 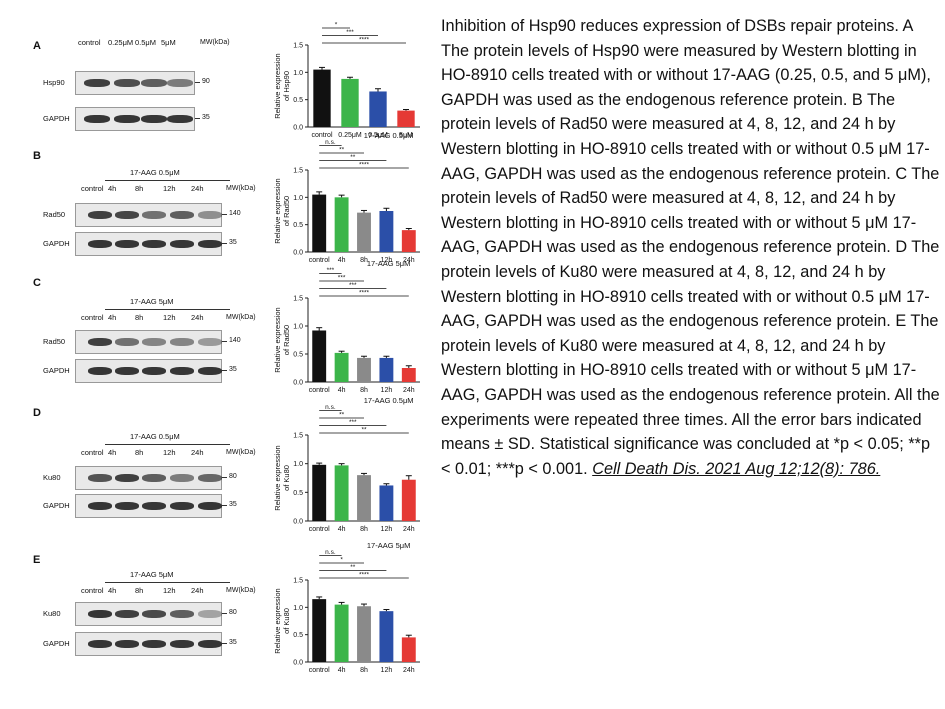 I want to click on significance-label: n.s., so click(x=330, y=407).